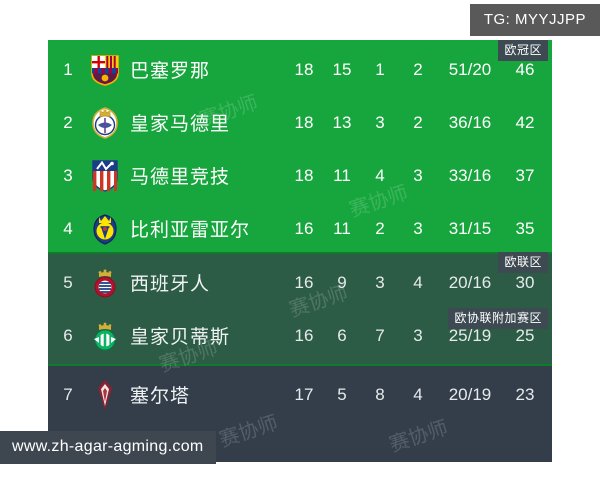 The width and height of the screenshot is (600, 480). I want to click on won-cell: 9, so click(342, 282).